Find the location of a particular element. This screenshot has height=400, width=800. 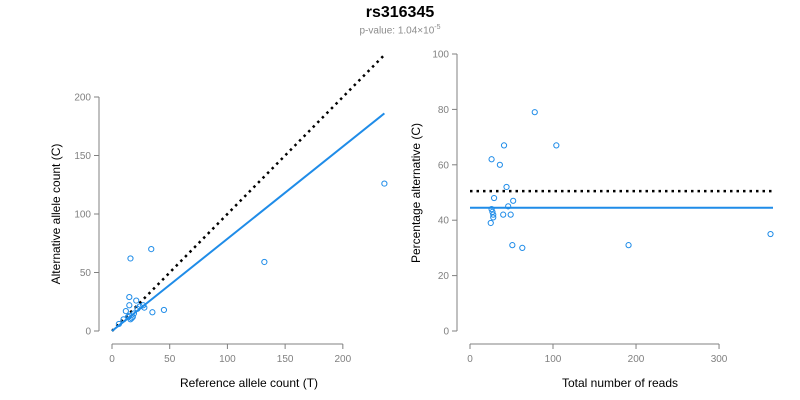

p-value-text: p-value: 1.04×10 is located at coordinates (397, 31).